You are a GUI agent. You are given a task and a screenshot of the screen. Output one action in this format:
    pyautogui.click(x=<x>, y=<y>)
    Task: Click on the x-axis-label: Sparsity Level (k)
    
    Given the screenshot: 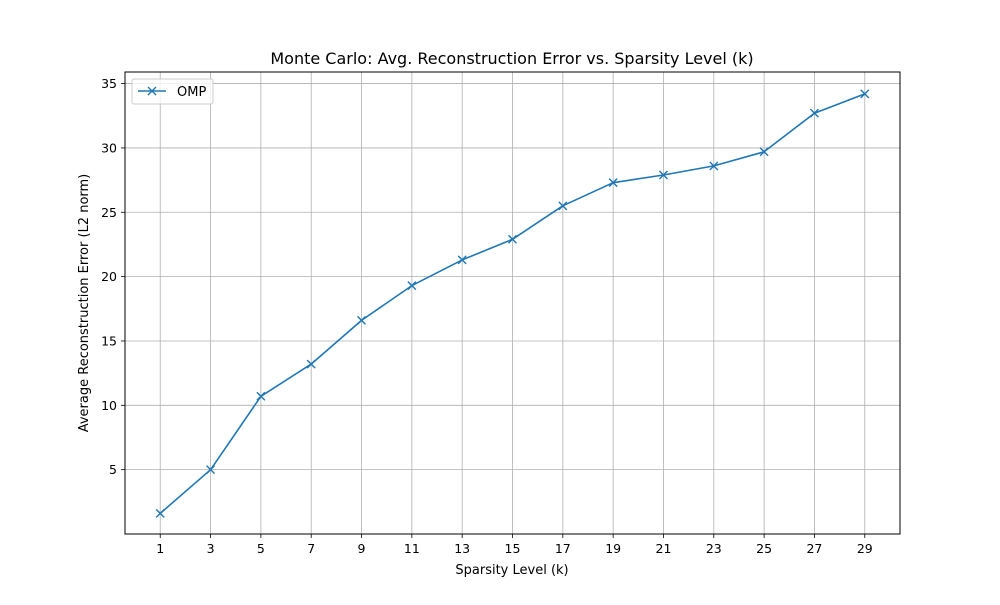 What is the action you would take?
    pyautogui.click(x=511, y=570)
    